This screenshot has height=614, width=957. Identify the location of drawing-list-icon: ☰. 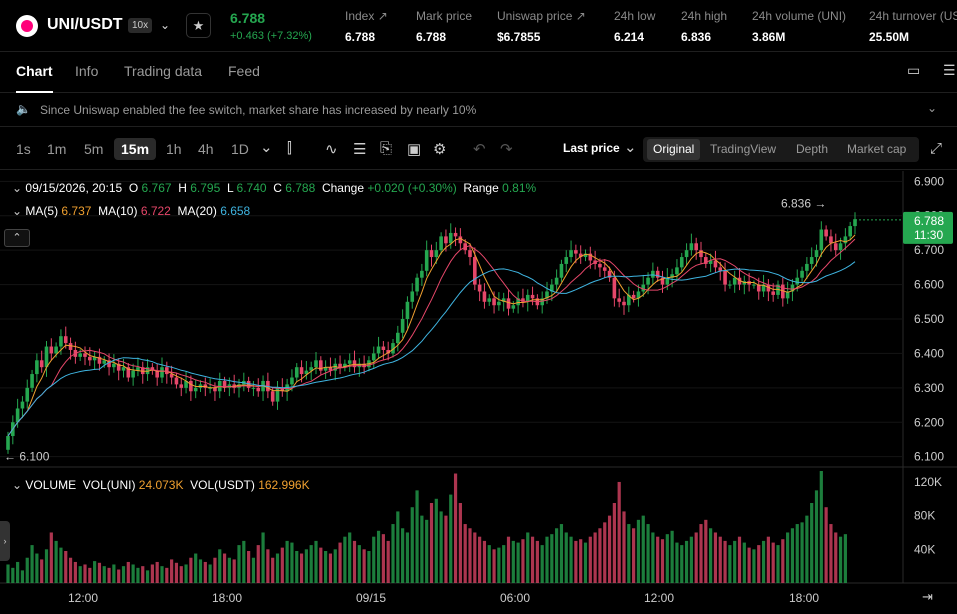
(360, 149).